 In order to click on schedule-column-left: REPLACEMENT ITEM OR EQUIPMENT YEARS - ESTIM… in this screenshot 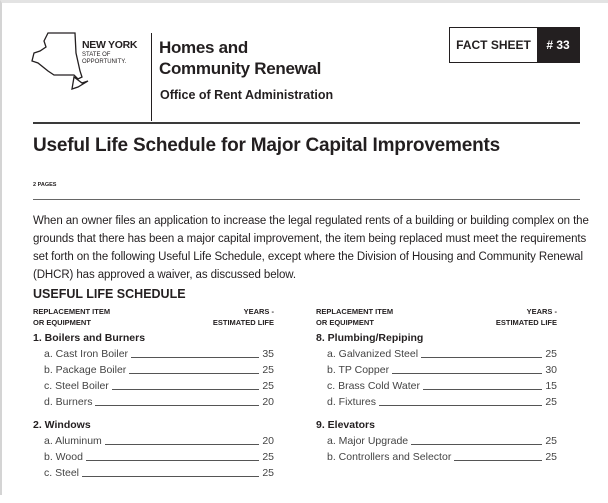, I will do `click(153, 393)`.